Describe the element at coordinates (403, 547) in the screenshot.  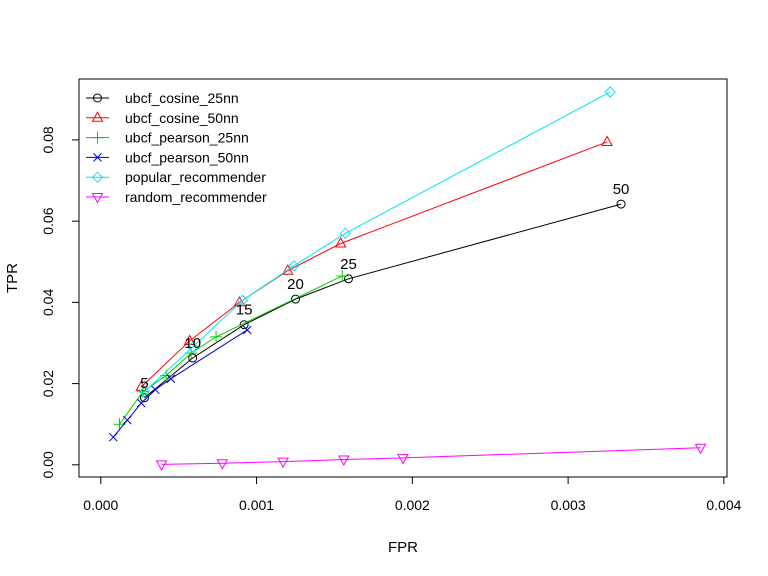
I see `x-axis-title: FPR` at that location.